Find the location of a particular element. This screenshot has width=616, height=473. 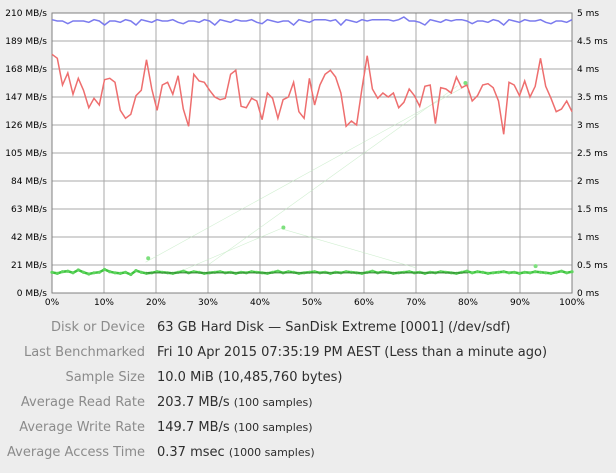

x-tick-label: 0% is located at coordinates (52, 303).